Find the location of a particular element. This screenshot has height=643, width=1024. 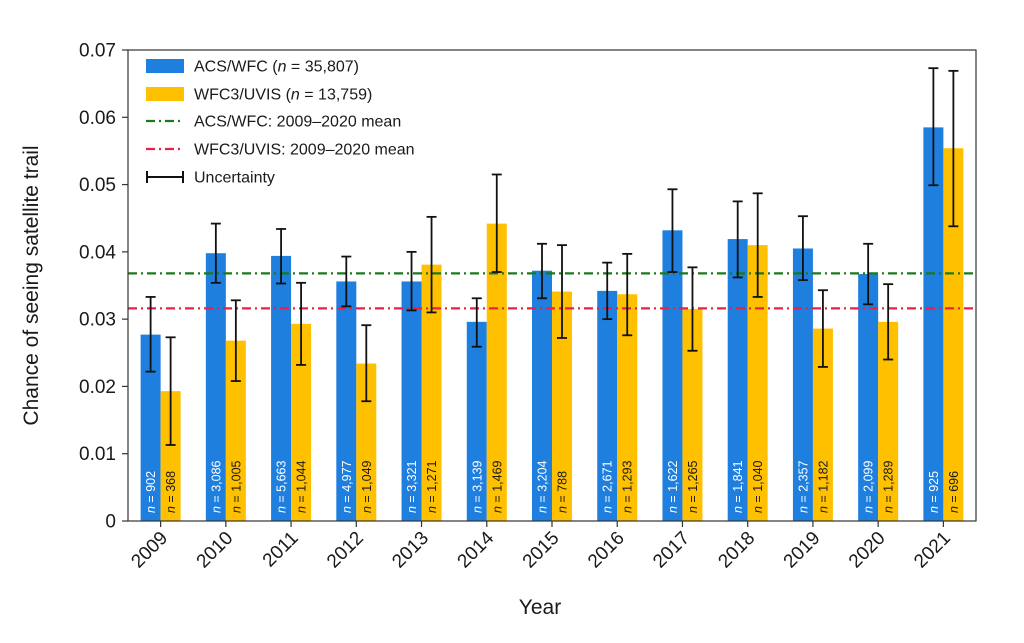

bar-count-label: n = 3,086 is located at coordinates (216, 486).